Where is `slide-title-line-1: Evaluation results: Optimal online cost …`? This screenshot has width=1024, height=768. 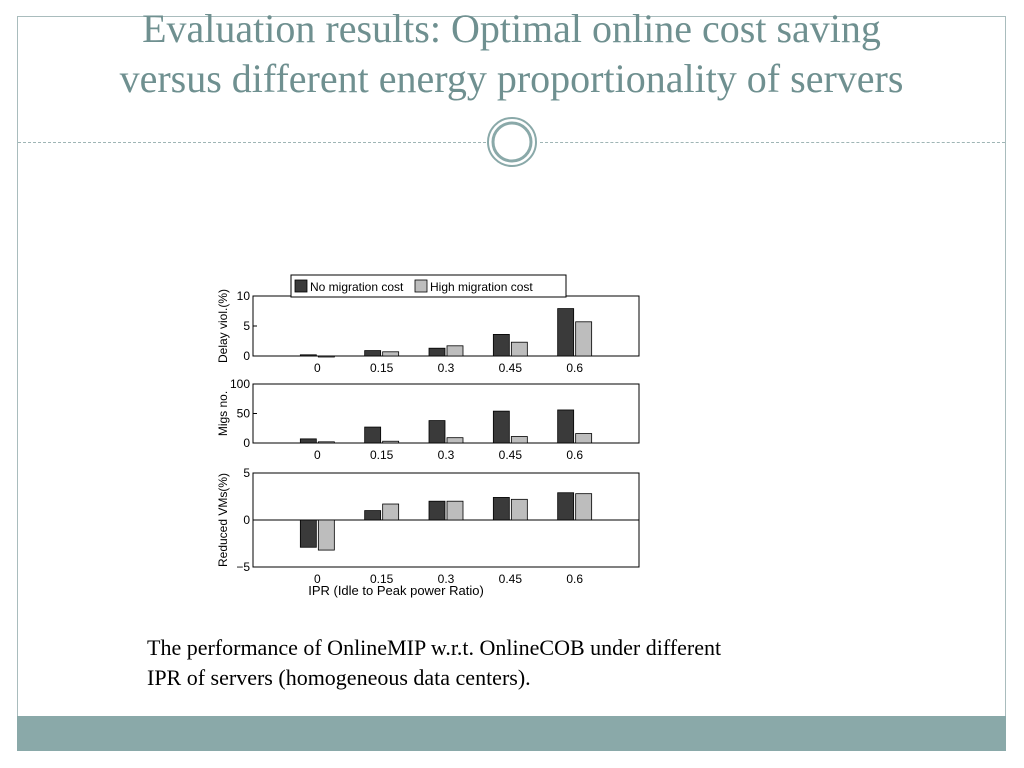
slide-title-line-1: Evaluation results: Optimal online cost … is located at coordinates (511, 28).